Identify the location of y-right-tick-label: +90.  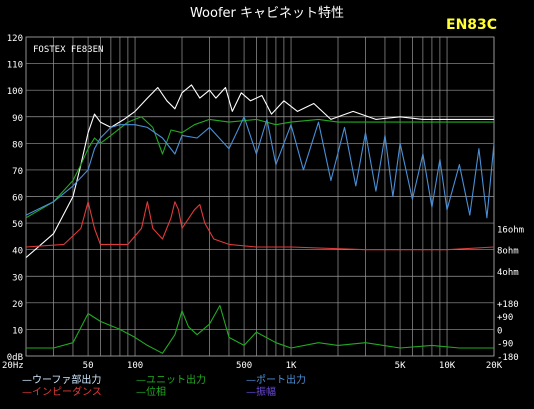
(505, 318).